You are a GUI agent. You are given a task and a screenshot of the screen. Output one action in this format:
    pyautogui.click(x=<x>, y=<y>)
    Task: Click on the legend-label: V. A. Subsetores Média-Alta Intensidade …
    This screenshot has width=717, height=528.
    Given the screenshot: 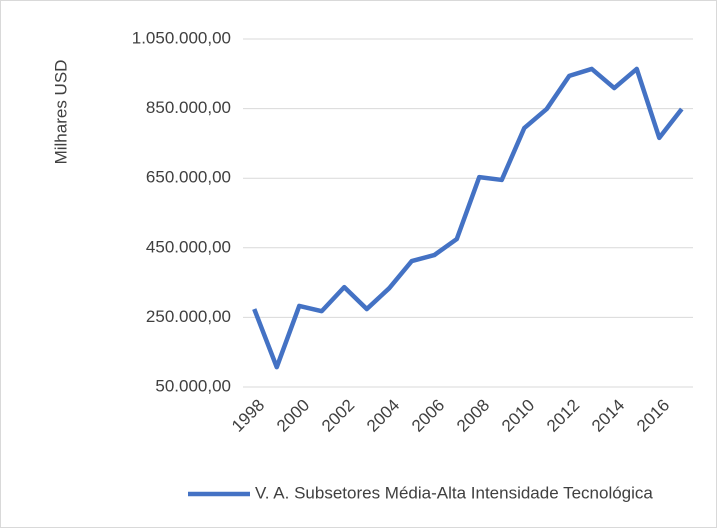 What is the action you would take?
    pyautogui.click(x=454, y=492)
    